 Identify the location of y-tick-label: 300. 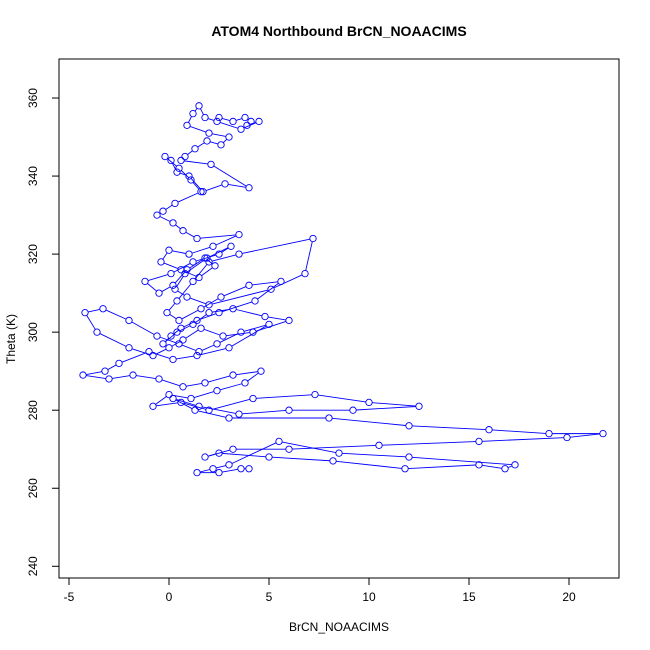
(33, 332).